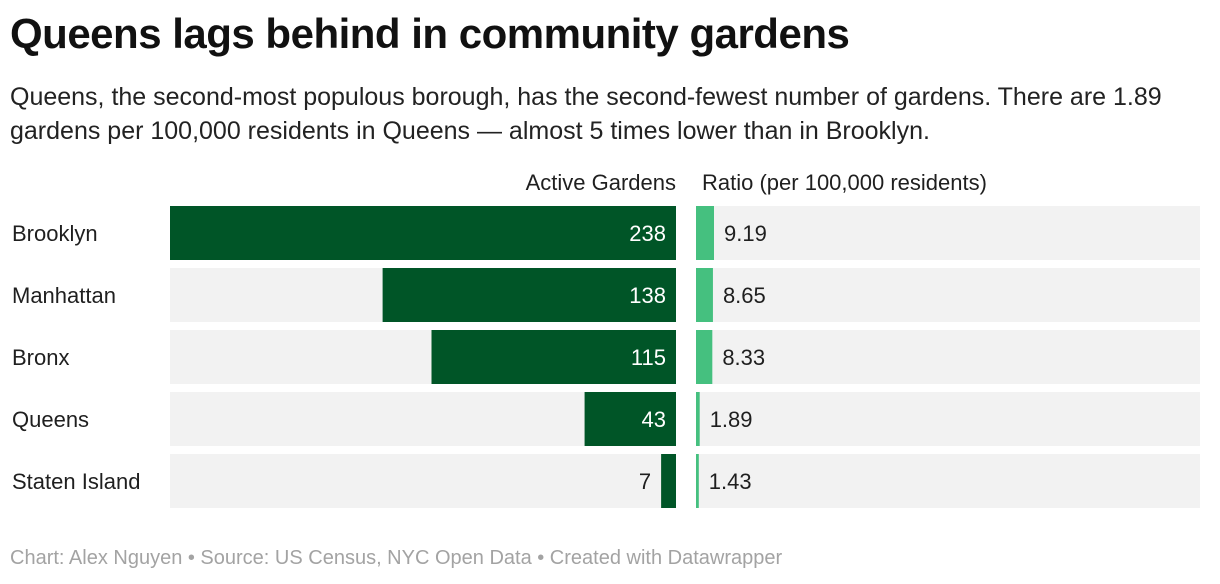 This screenshot has height=584, width=1220. I want to click on ratio-value-label: 1.89, so click(731, 419).